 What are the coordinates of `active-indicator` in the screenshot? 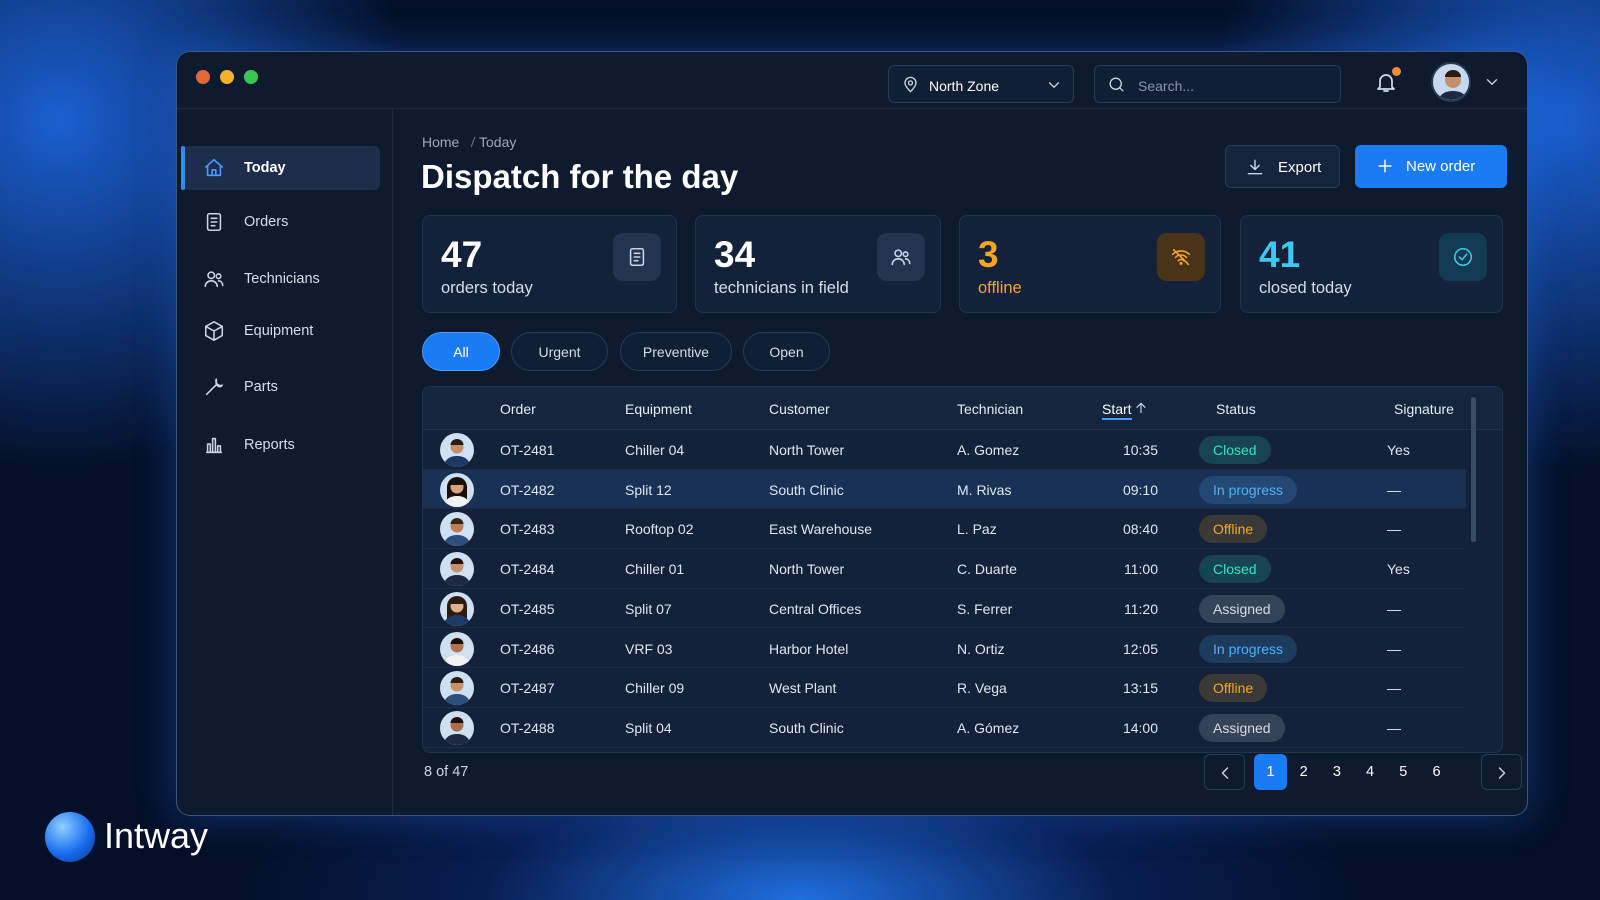 It's located at (183, 168).